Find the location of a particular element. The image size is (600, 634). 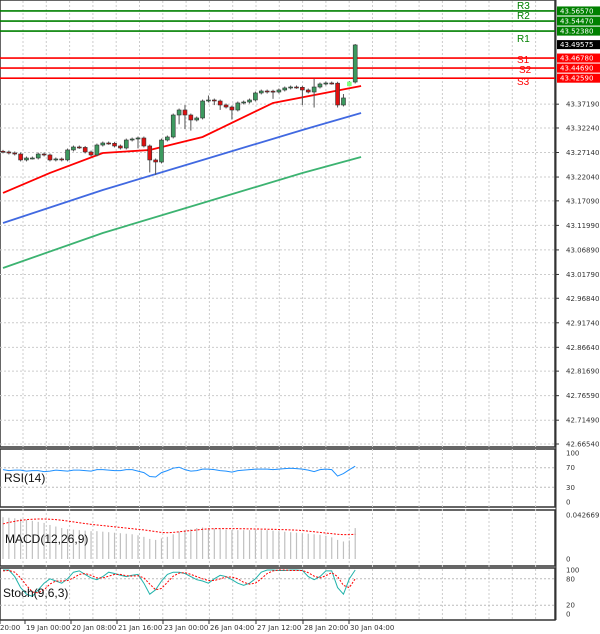

macd-signal-line is located at coordinates (179, 527).